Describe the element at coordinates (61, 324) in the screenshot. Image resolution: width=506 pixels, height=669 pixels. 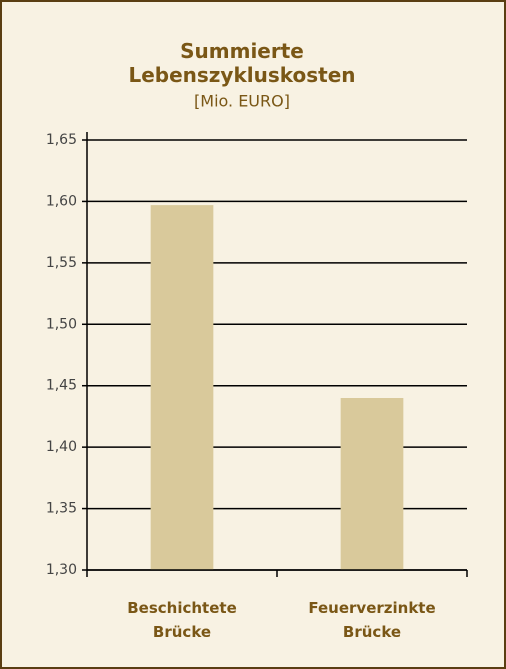
I see `y-tick-label: 1,50` at that location.